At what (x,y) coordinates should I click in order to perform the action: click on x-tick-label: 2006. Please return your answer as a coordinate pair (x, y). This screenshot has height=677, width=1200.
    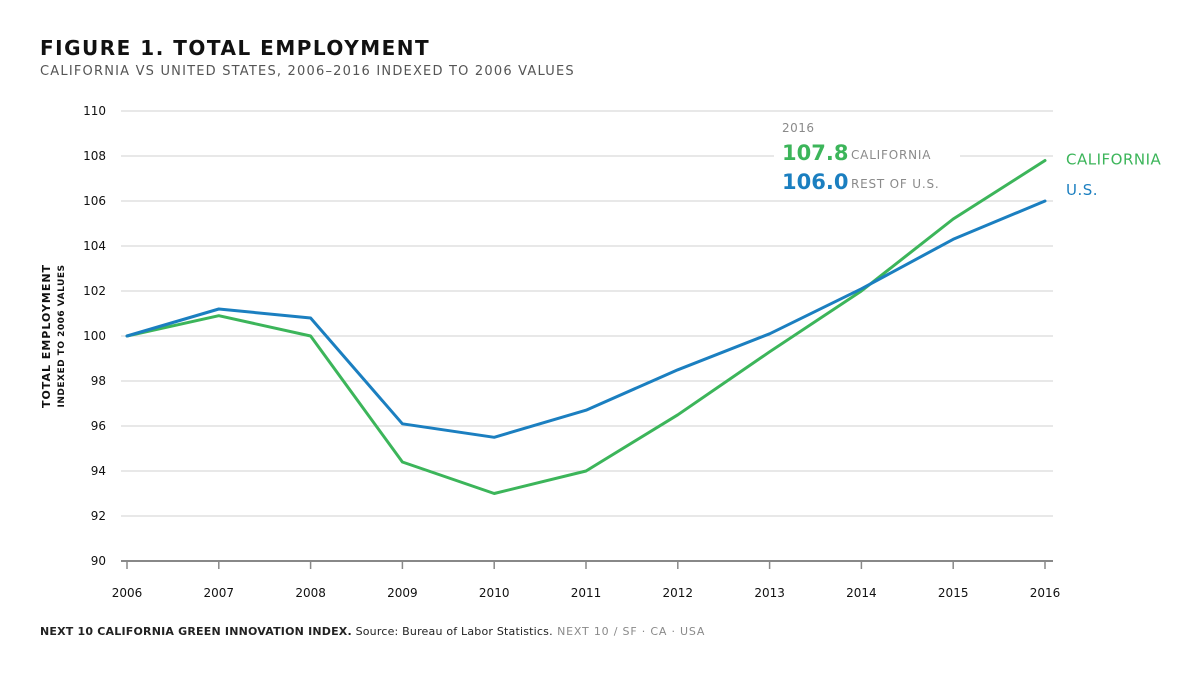
    Looking at the image, I should click on (127, 593).